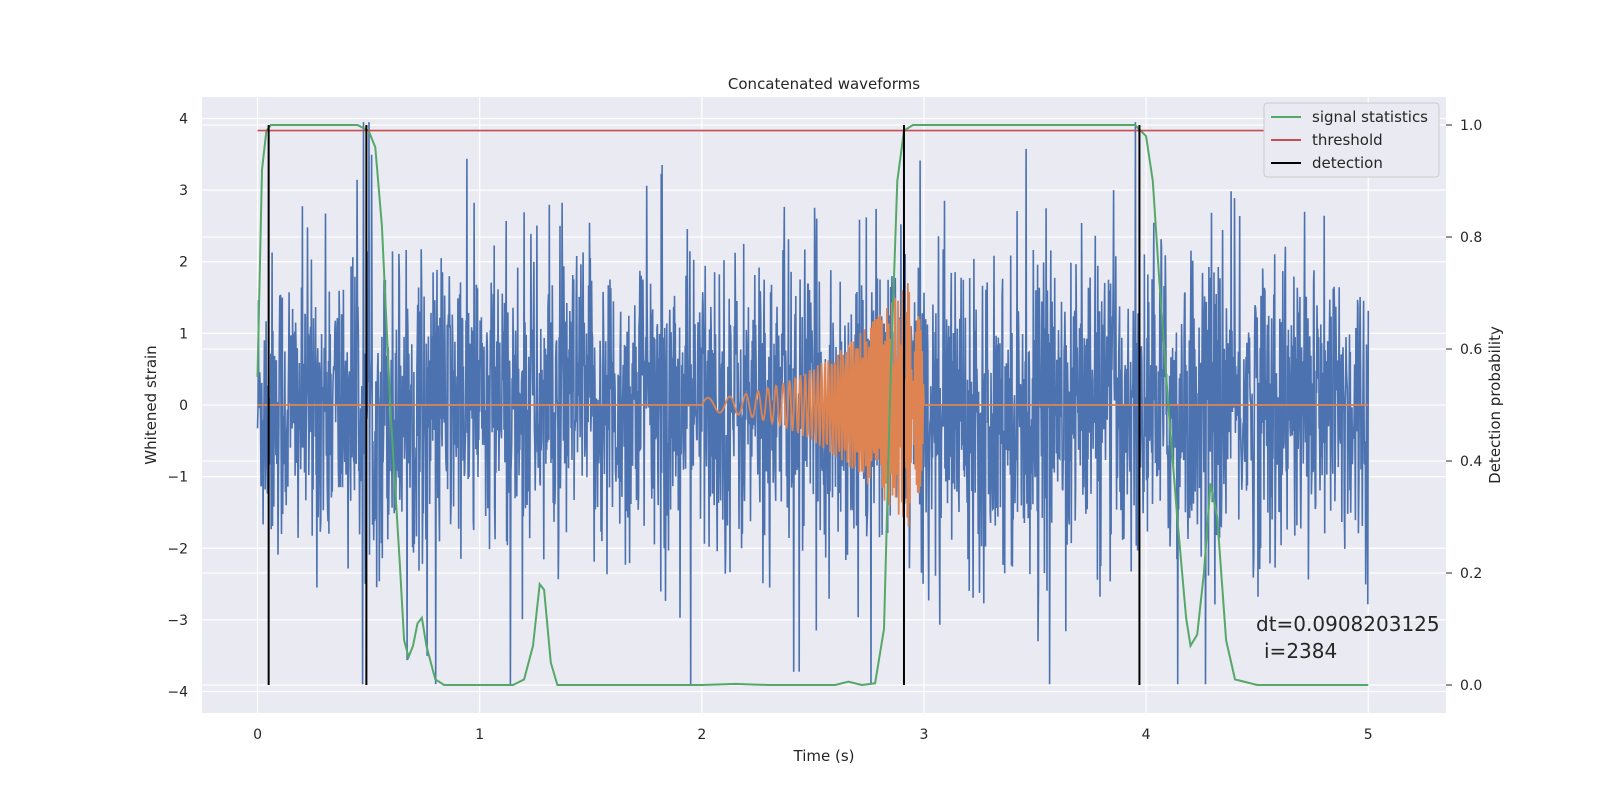 This screenshot has width=1600, height=800. I want to click on x-tick-label: 2, so click(701, 735).